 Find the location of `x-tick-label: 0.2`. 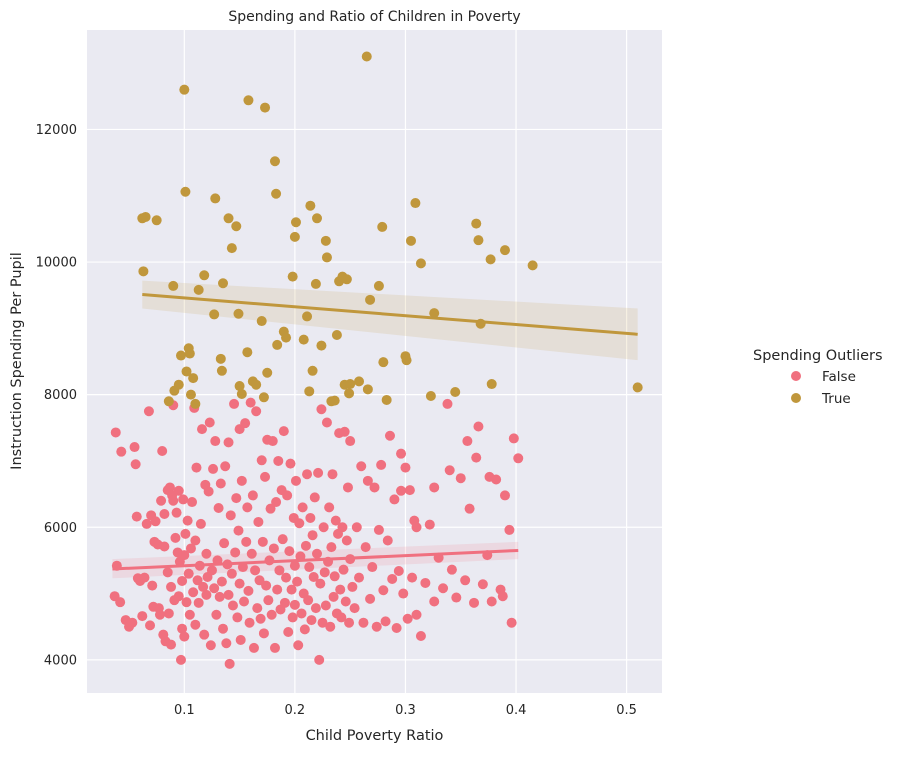

x-tick-label: 0.2 is located at coordinates (295, 710).